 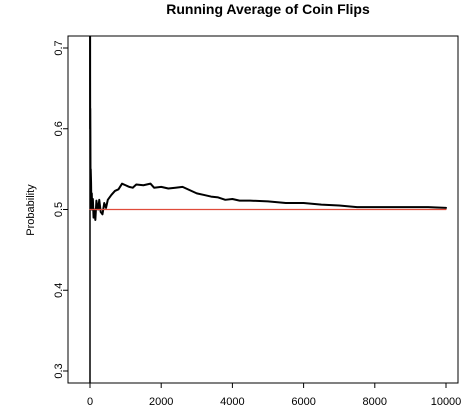 What do you see at coordinates (90, 402) in the screenshot?
I see `x-tick-label: 0` at bounding box center [90, 402].